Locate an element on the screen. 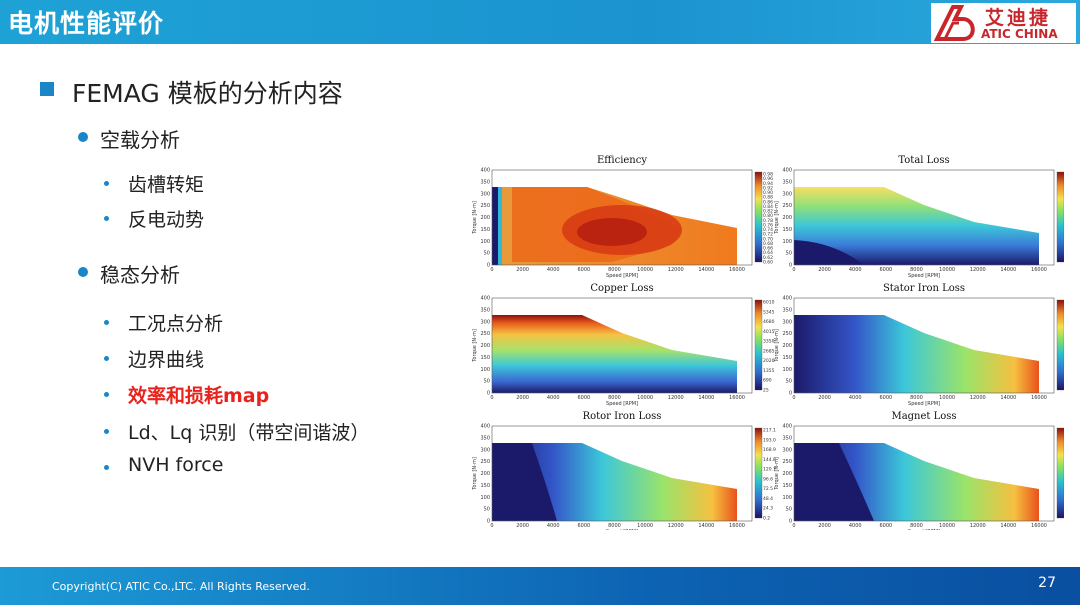  colorbar-label: 144.8 is located at coordinates (769, 460).